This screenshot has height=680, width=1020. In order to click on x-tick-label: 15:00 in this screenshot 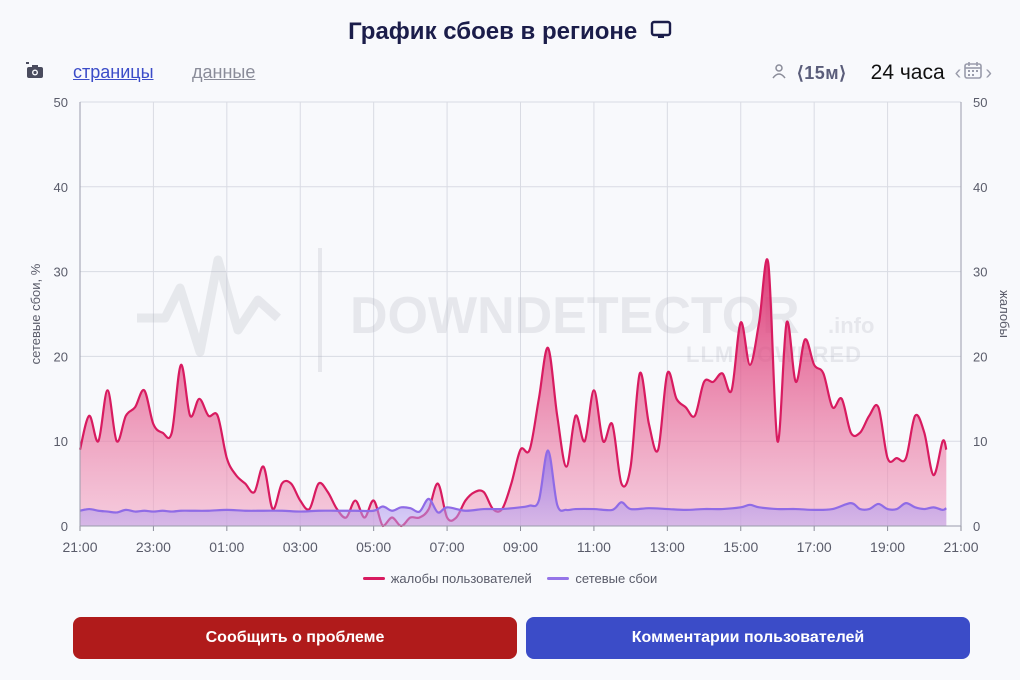, I will do `click(740, 547)`.